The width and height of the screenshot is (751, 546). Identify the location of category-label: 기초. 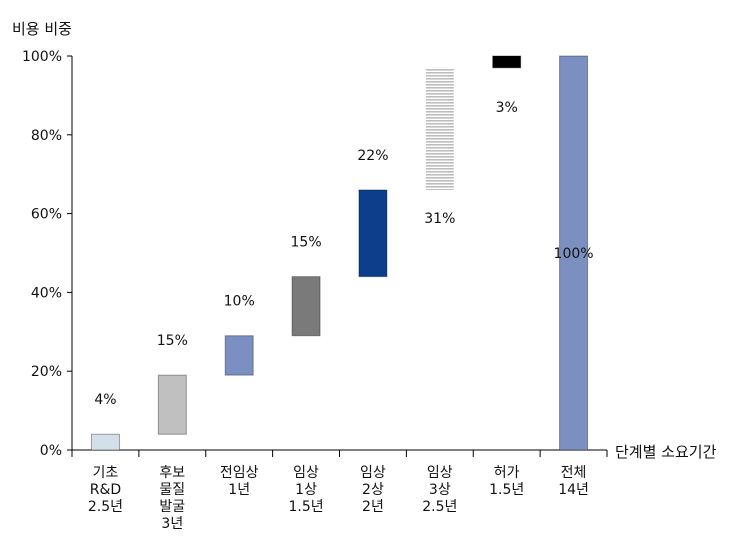
(106, 473).